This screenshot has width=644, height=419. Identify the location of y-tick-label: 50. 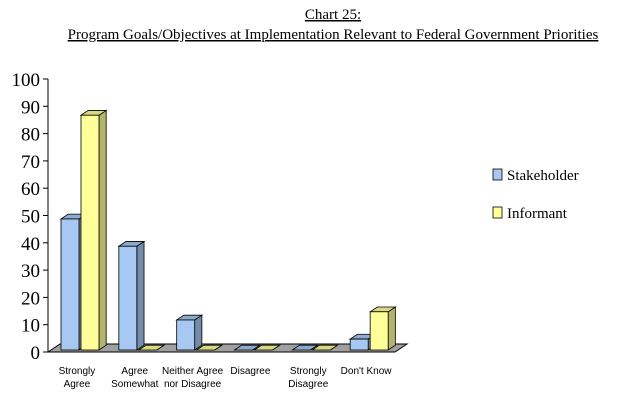
(30, 217).